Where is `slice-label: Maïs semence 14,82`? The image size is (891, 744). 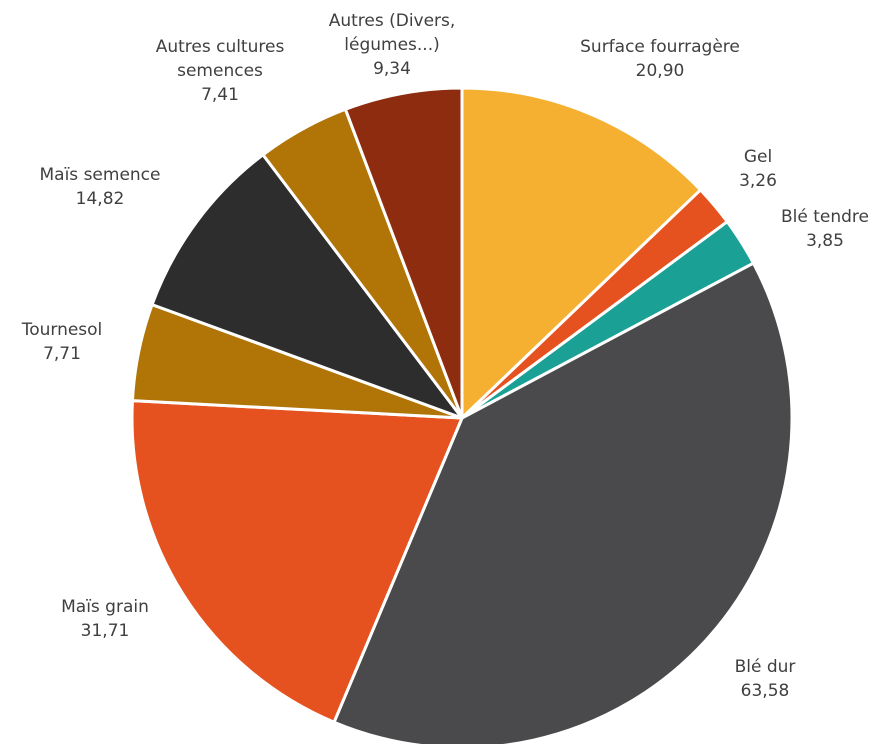 slice-label: Maïs semence 14,82 is located at coordinates (100, 187).